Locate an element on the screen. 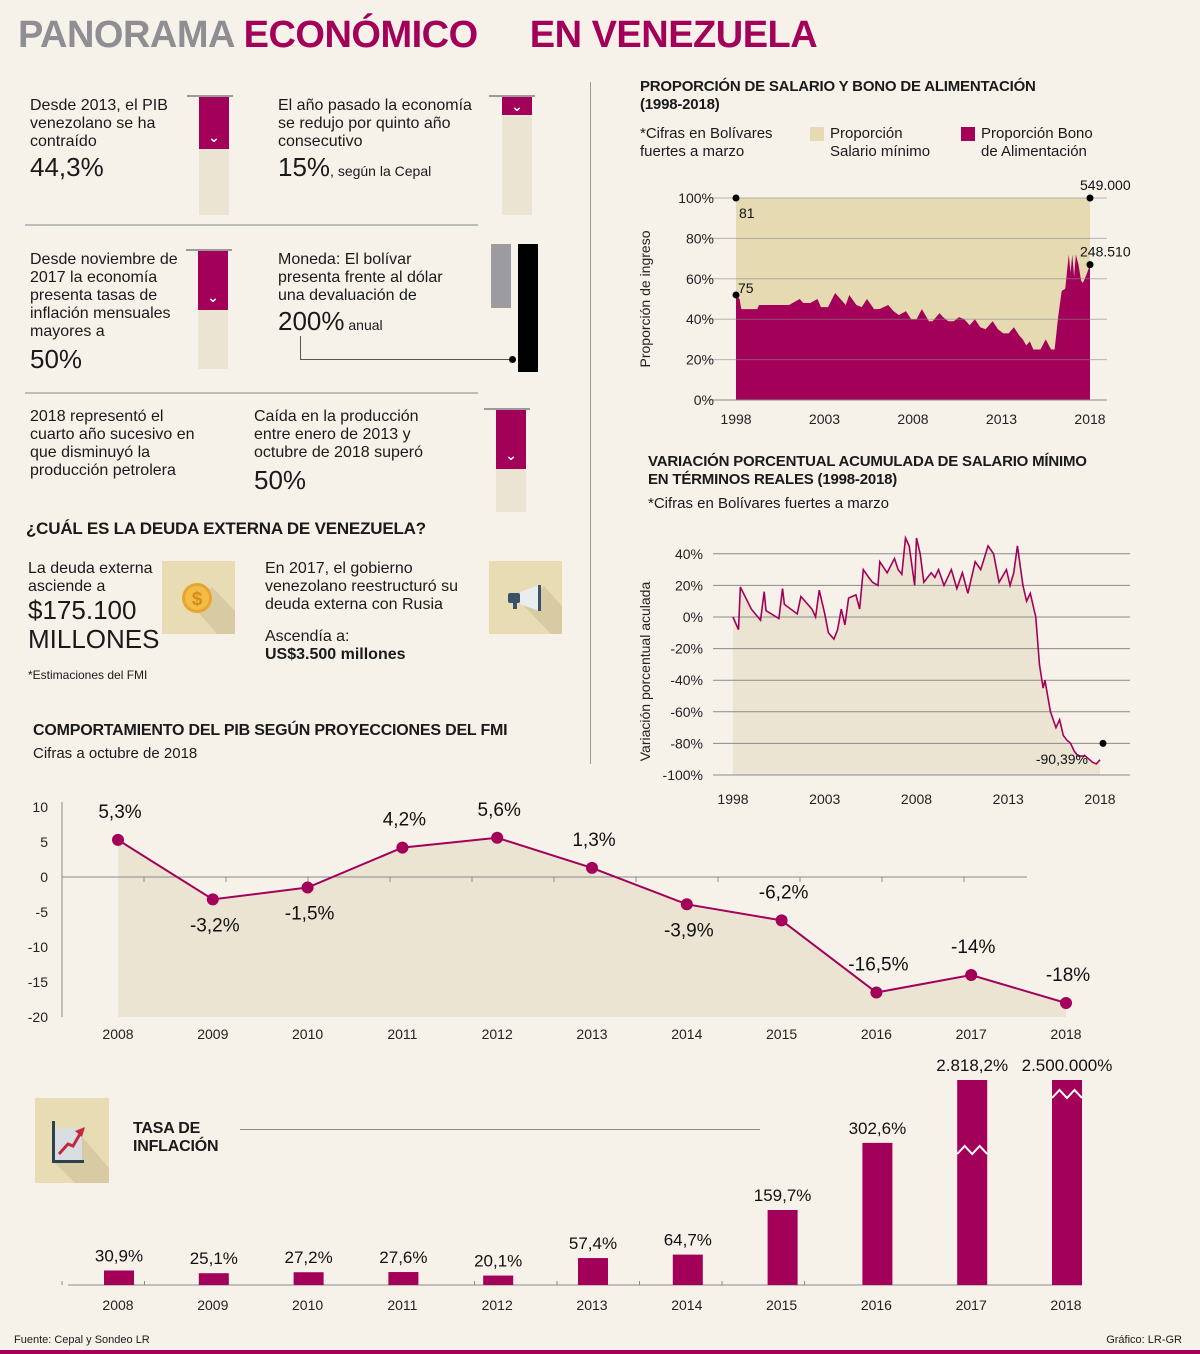  data-label: 302,6% is located at coordinates (878, 1128).